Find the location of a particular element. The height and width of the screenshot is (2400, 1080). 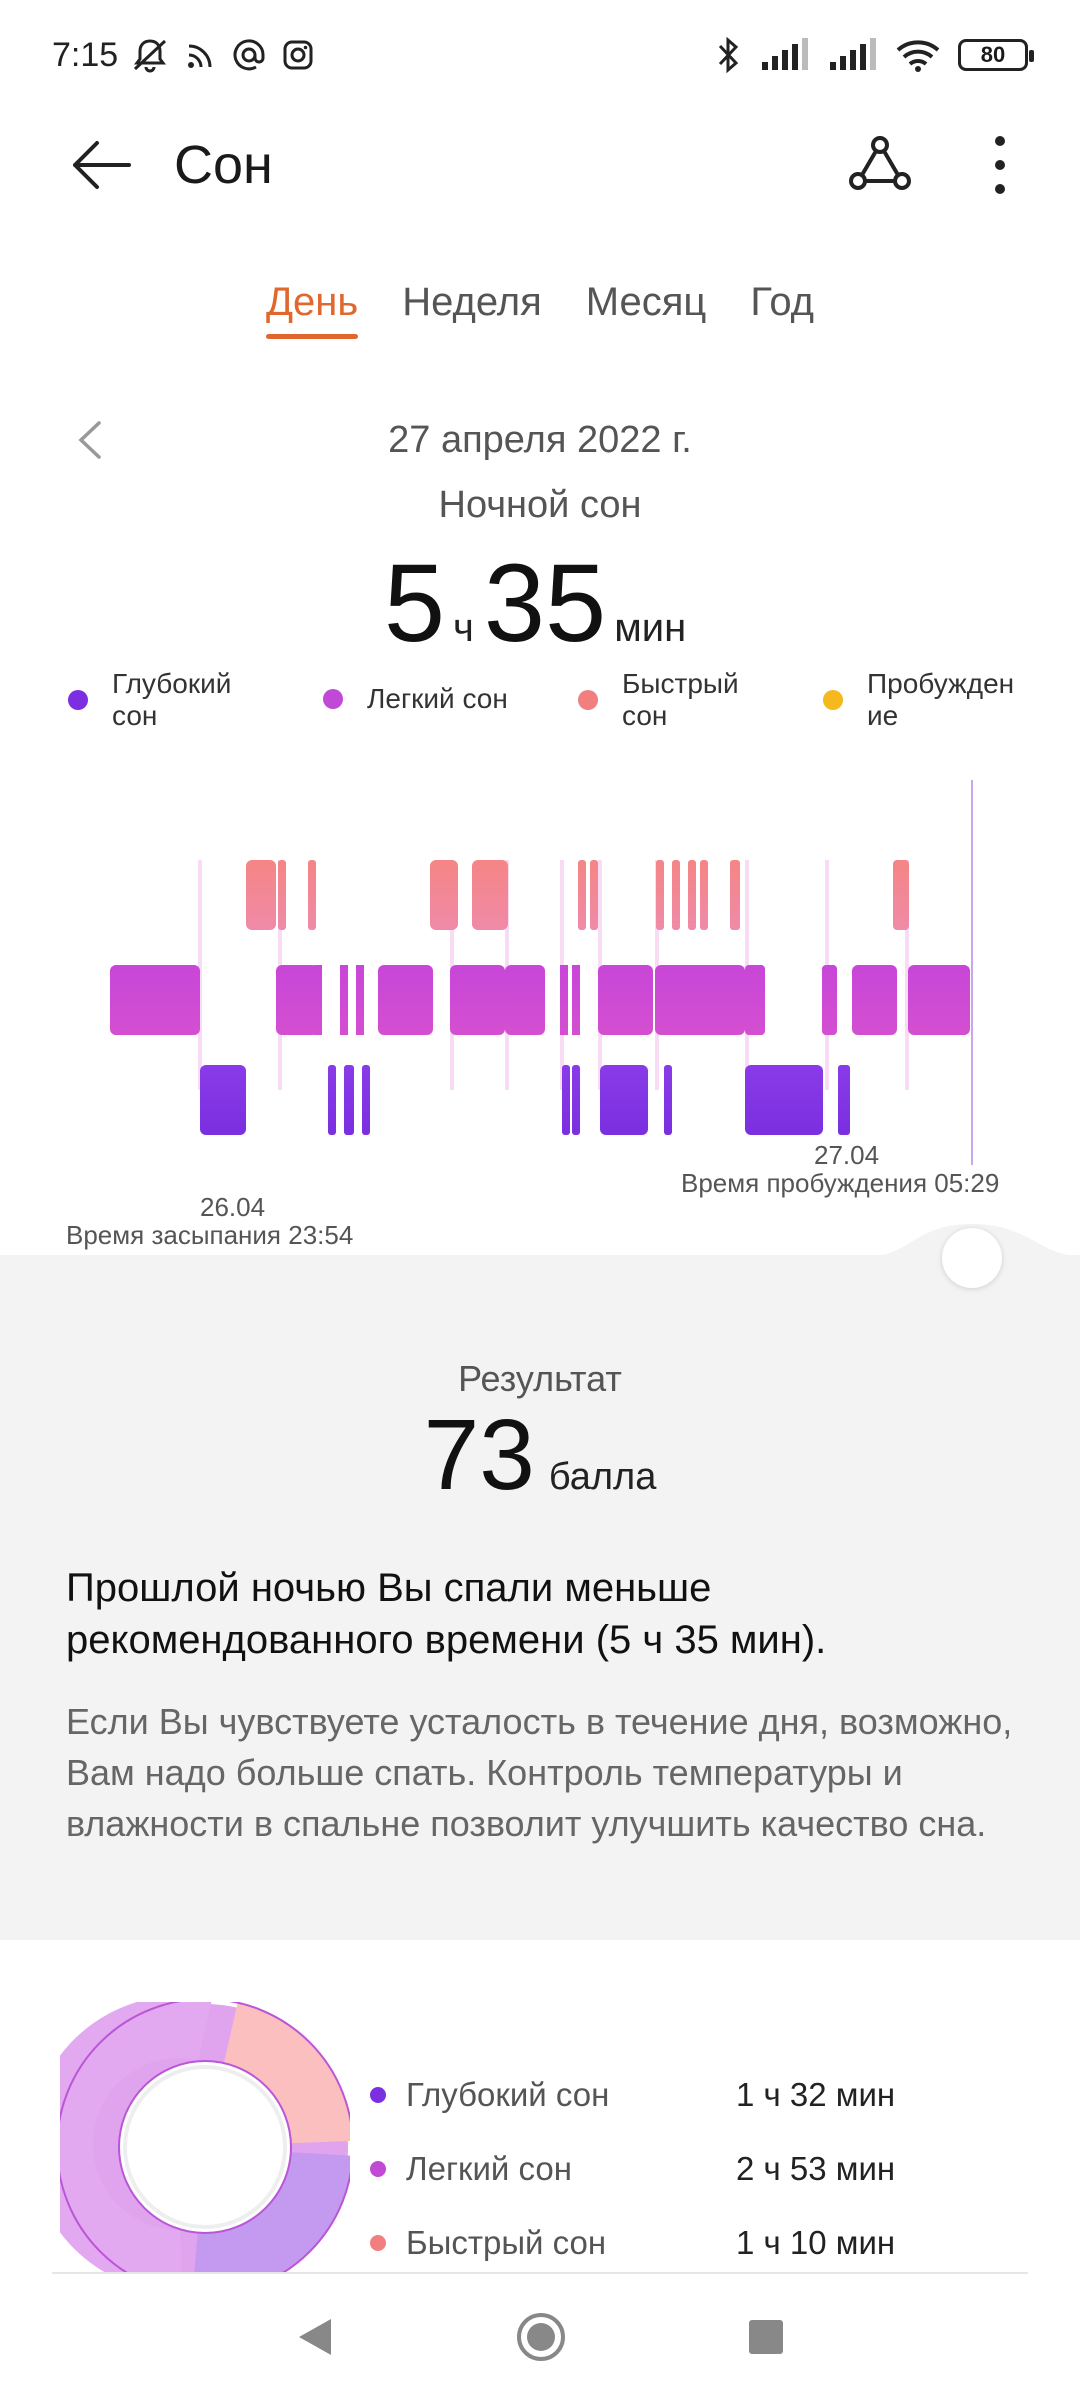

chart-scrubber-handle is located at coordinates (972, 1258).